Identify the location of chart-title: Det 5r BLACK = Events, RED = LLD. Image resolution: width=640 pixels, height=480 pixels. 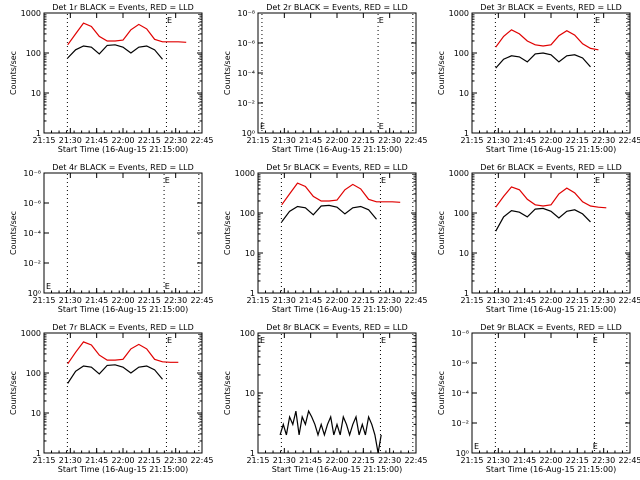
(337, 167).